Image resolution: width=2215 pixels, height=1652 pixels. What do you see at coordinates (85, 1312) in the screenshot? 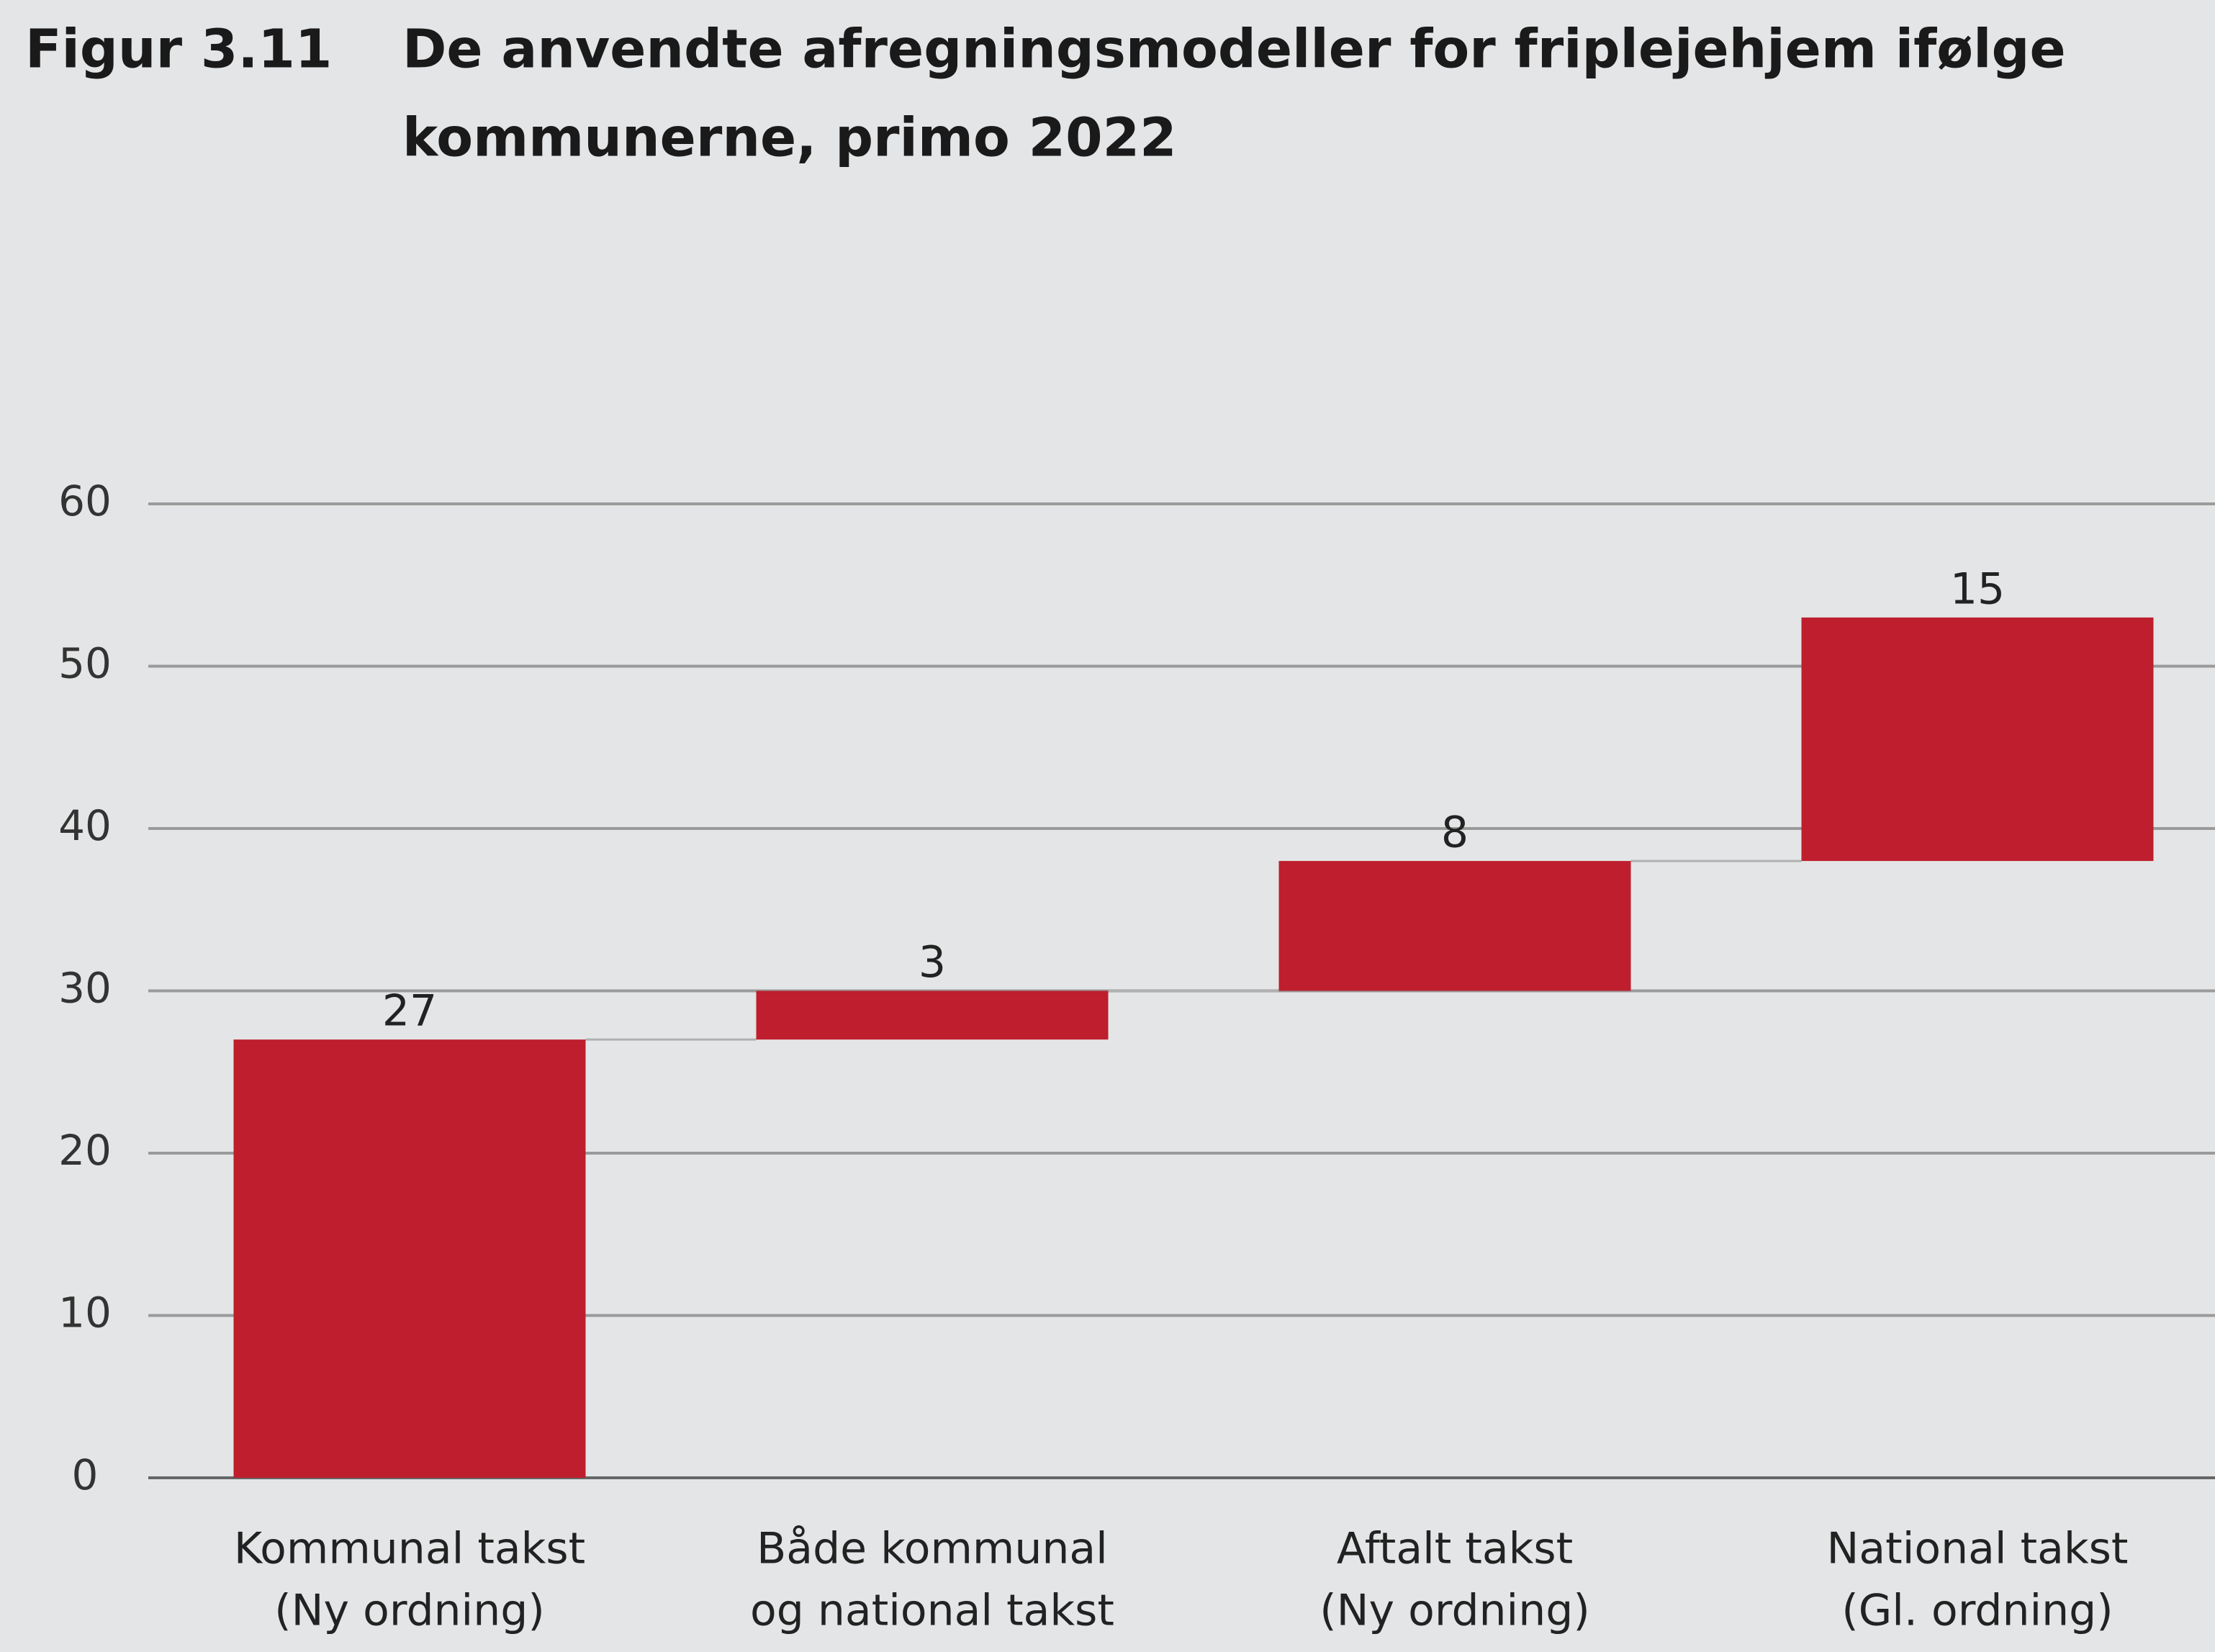
I see `y-tick-label: 10` at bounding box center [85, 1312].